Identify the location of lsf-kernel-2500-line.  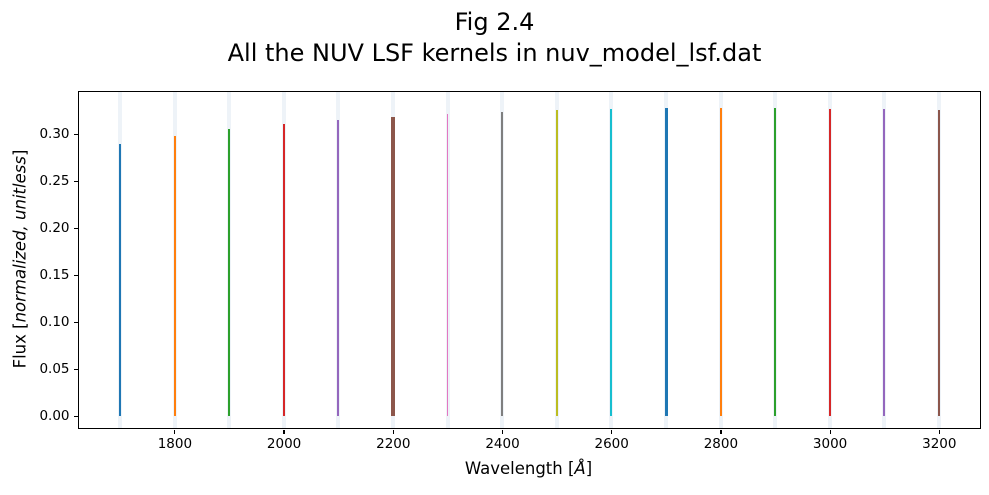
(556, 262).